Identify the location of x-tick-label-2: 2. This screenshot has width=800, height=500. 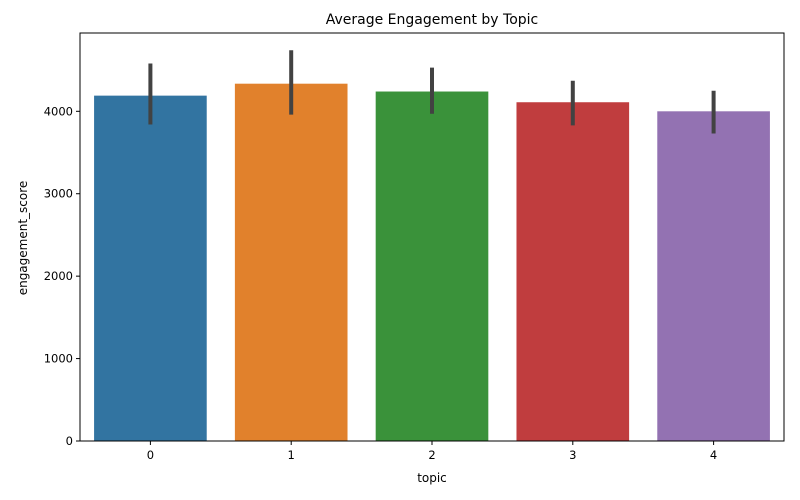
(431, 455).